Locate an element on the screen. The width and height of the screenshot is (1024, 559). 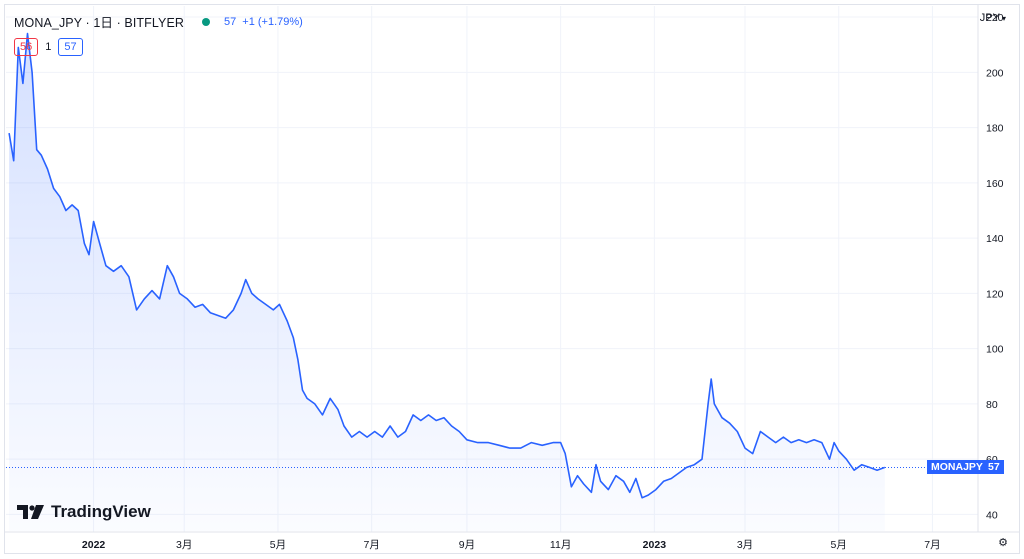
y-tick-label: 100 is located at coordinates (995, 350).